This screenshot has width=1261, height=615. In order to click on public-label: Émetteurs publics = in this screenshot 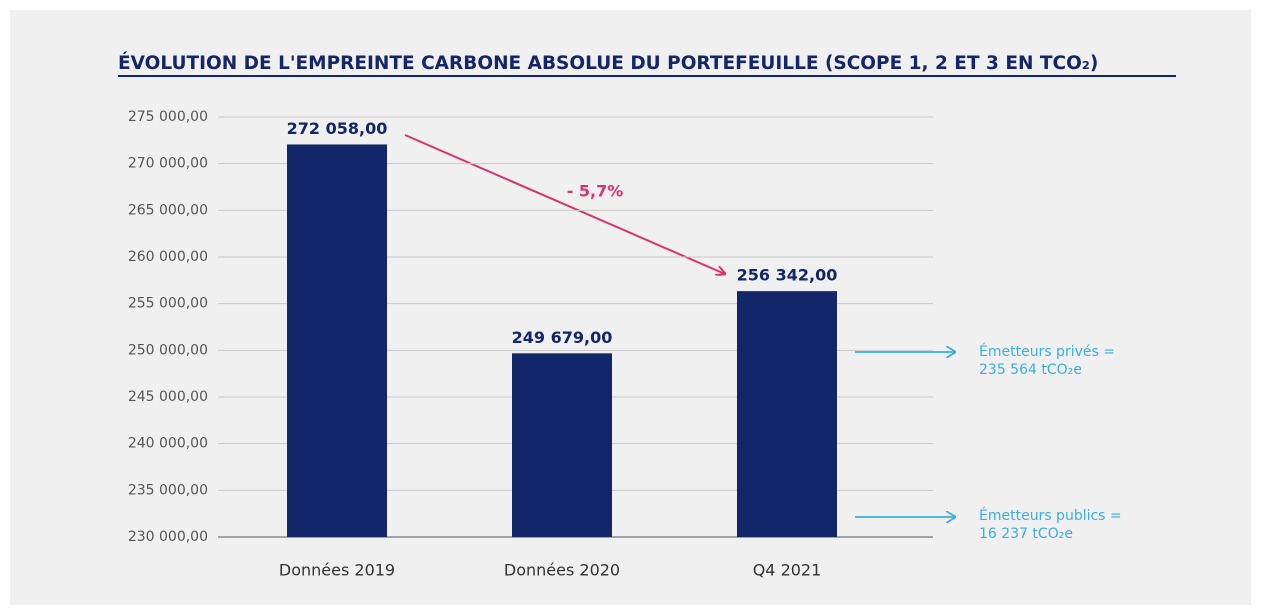, I will do `click(1050, 515)`.